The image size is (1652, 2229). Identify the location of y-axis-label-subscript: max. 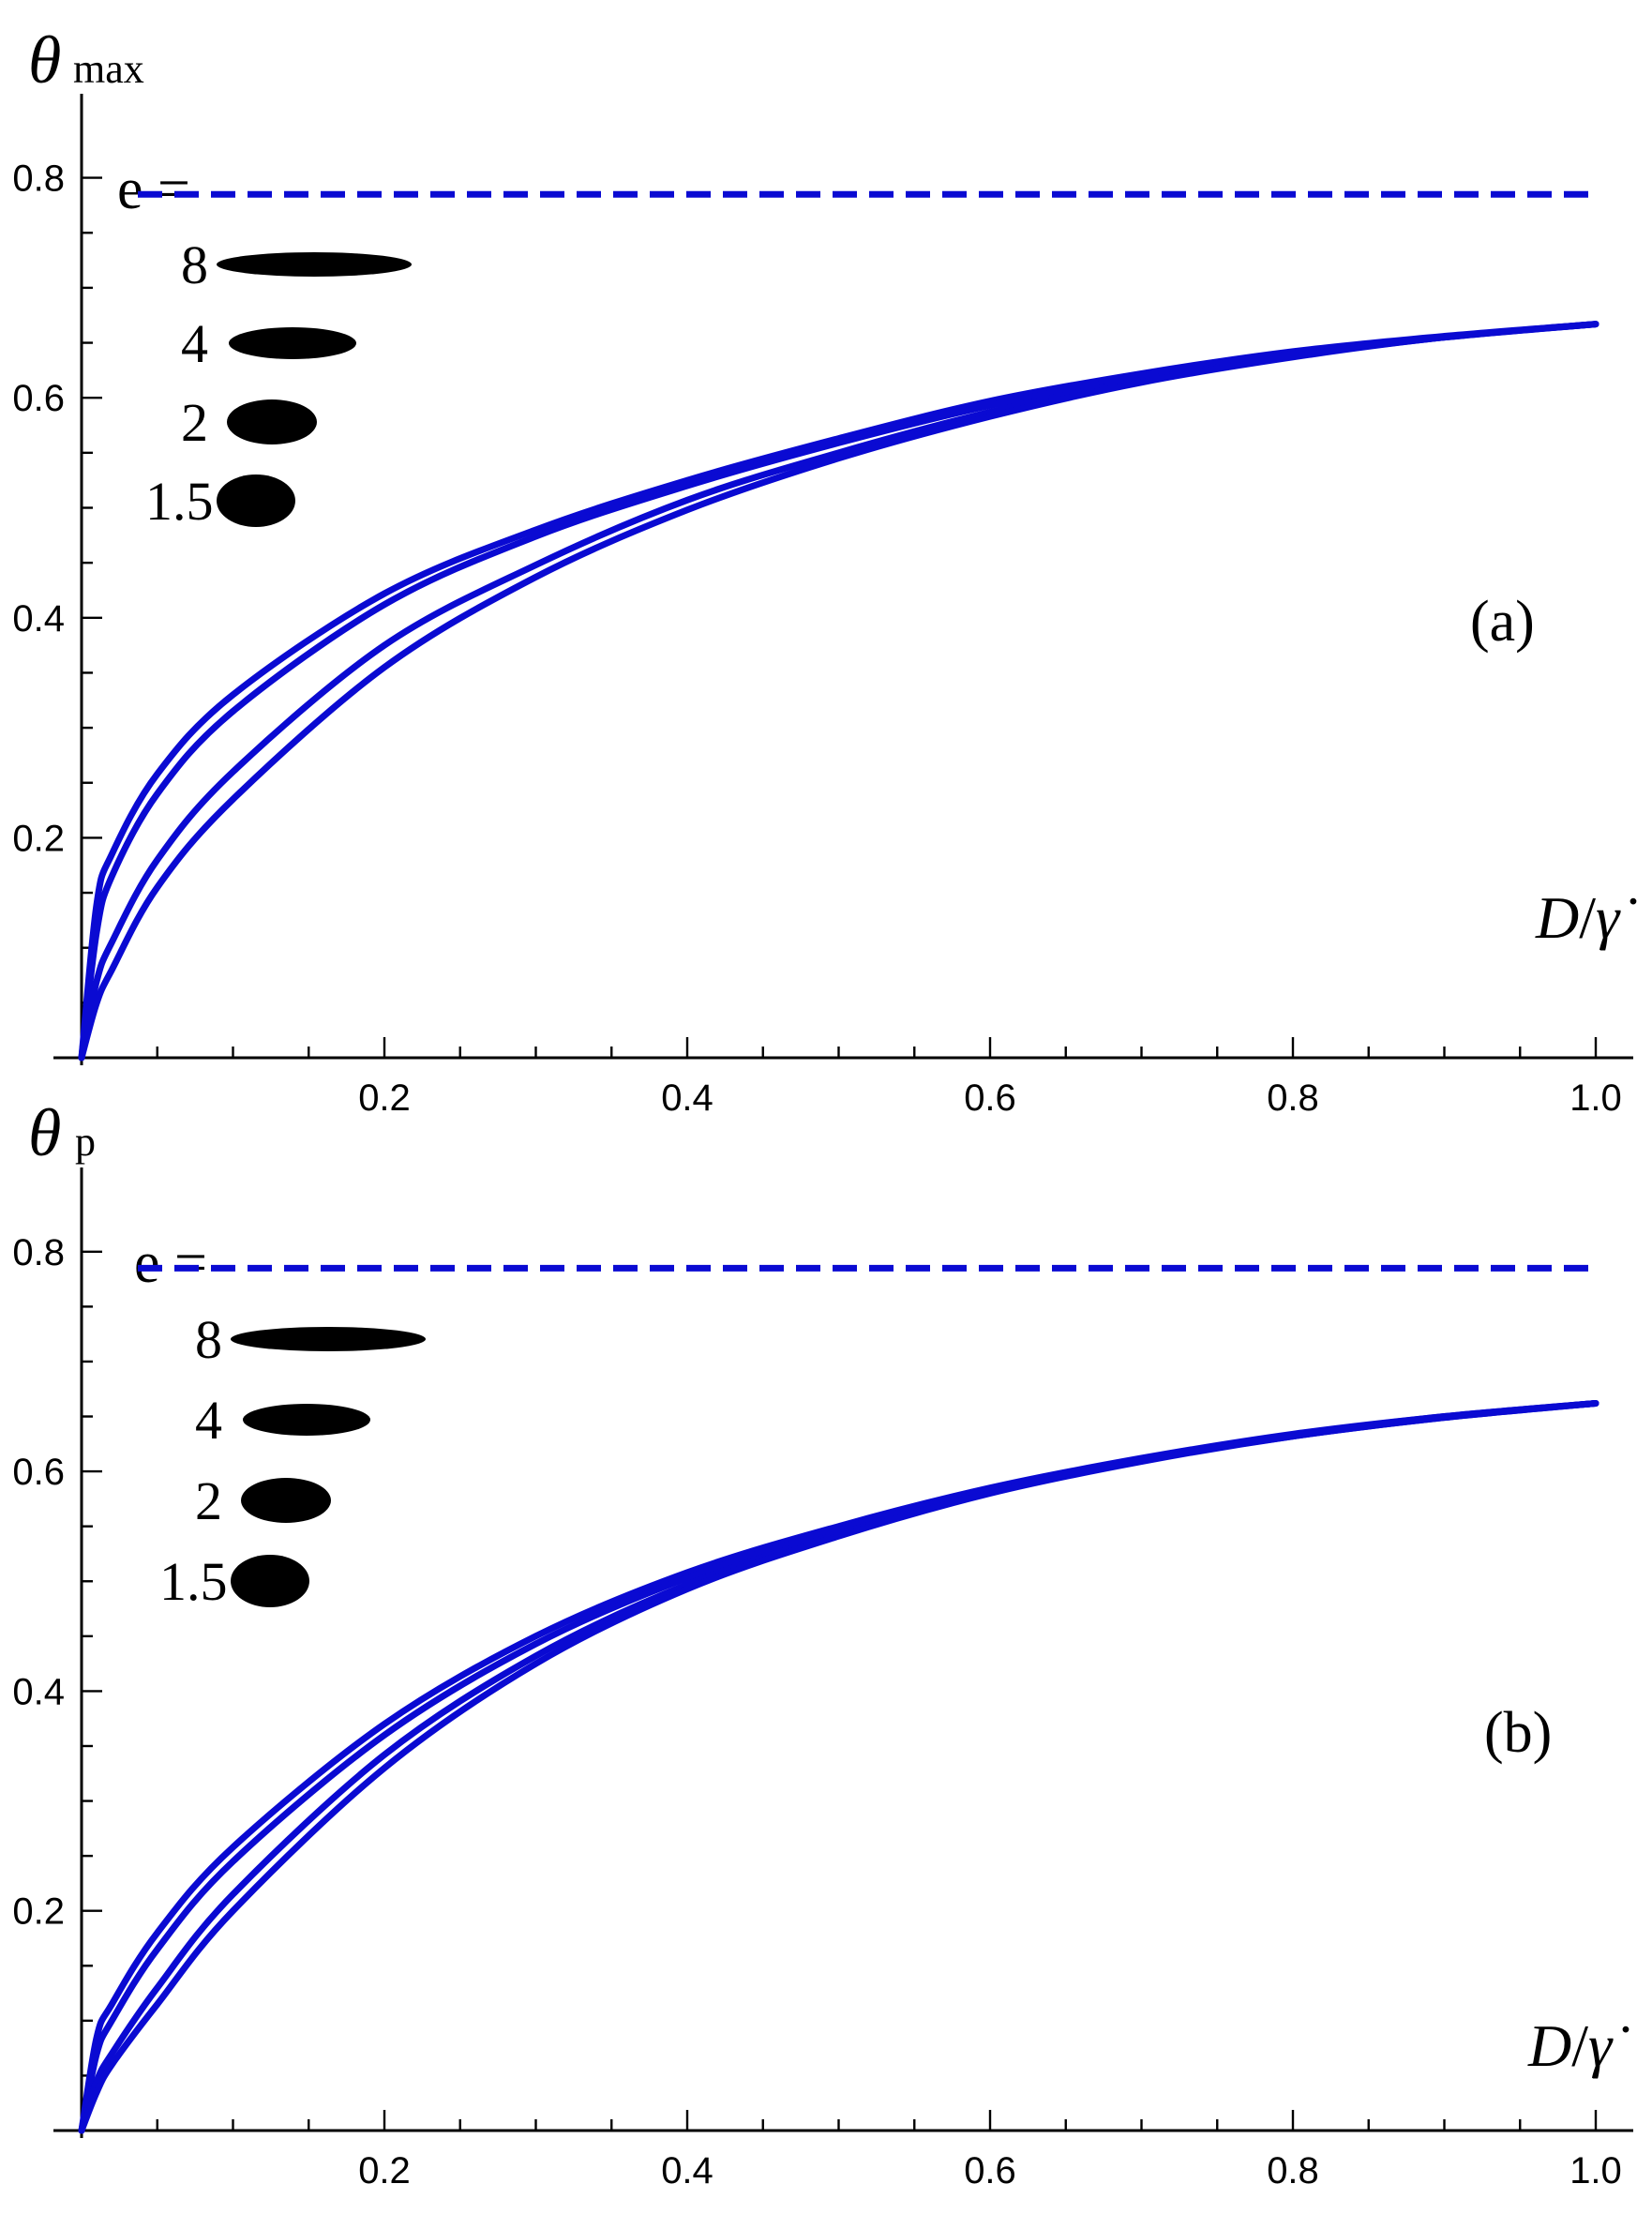
(108, 69).